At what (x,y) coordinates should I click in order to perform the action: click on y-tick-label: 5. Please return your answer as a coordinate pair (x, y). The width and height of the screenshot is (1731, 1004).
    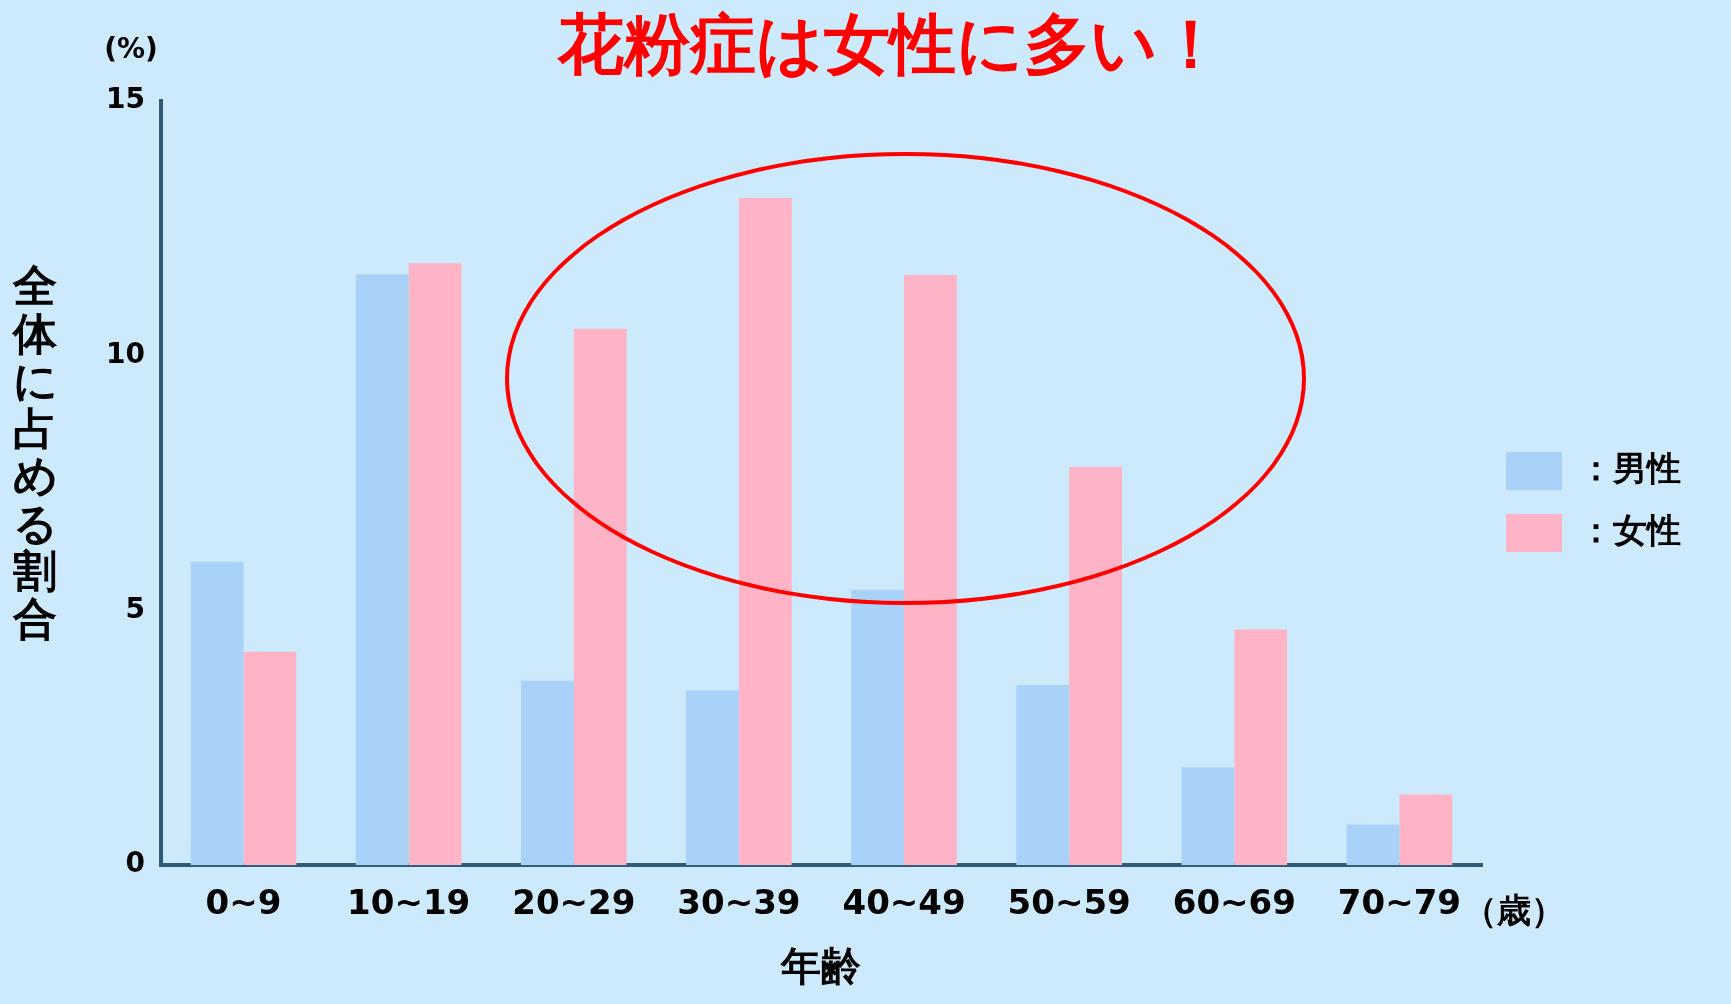
    Looking at the image, I should click on (135, 608).